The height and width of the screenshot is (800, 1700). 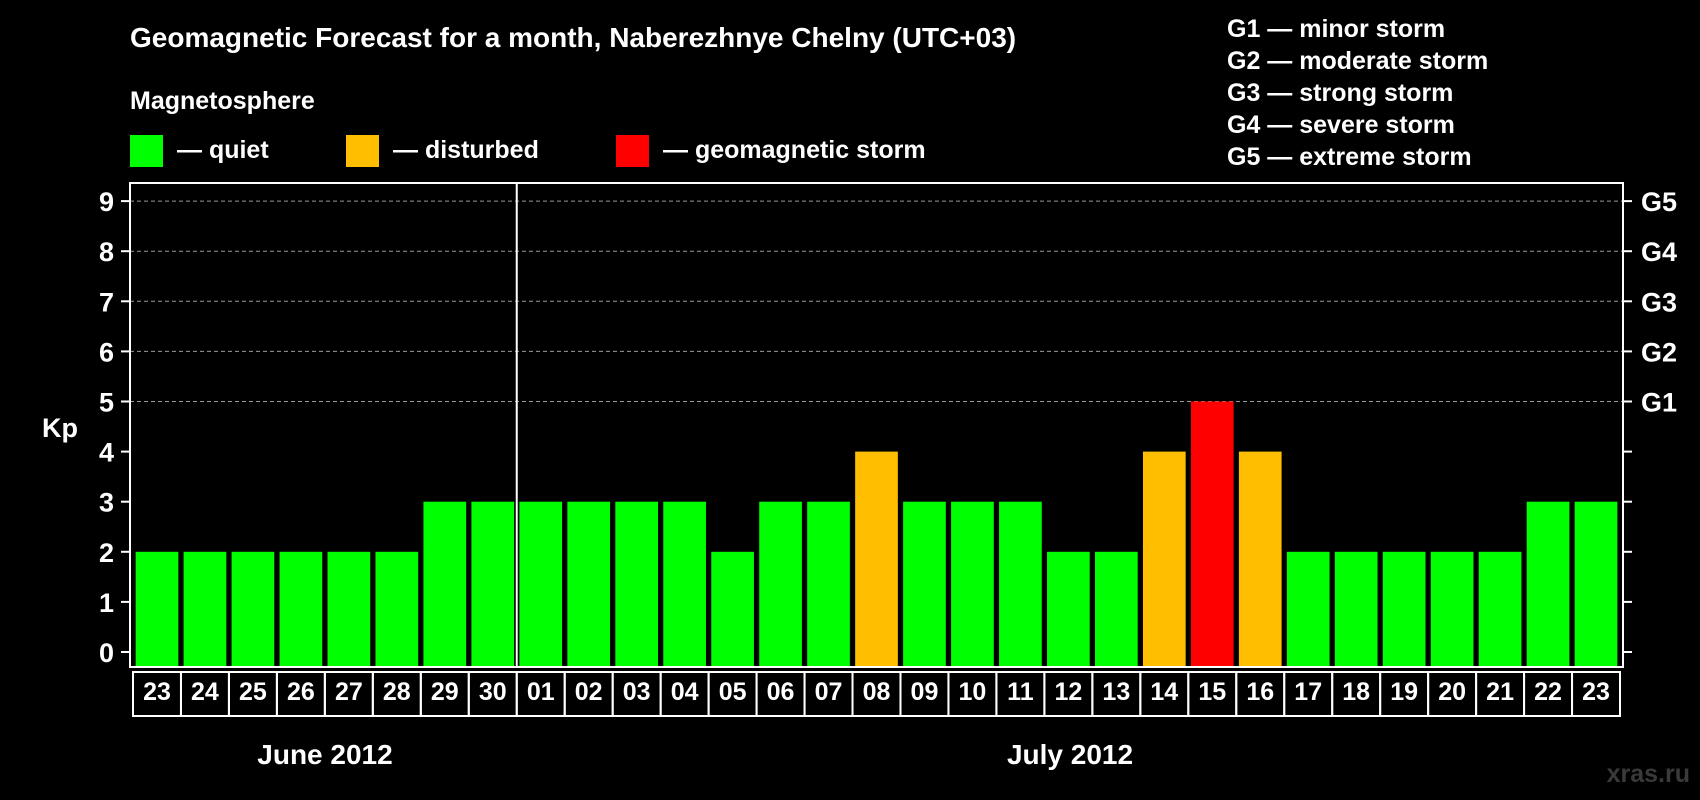 What do you see at coordinates (466, 150) in the screenshot?
I see `legend-label-disturbed: — disturbed` at bounding box center [466, 150].